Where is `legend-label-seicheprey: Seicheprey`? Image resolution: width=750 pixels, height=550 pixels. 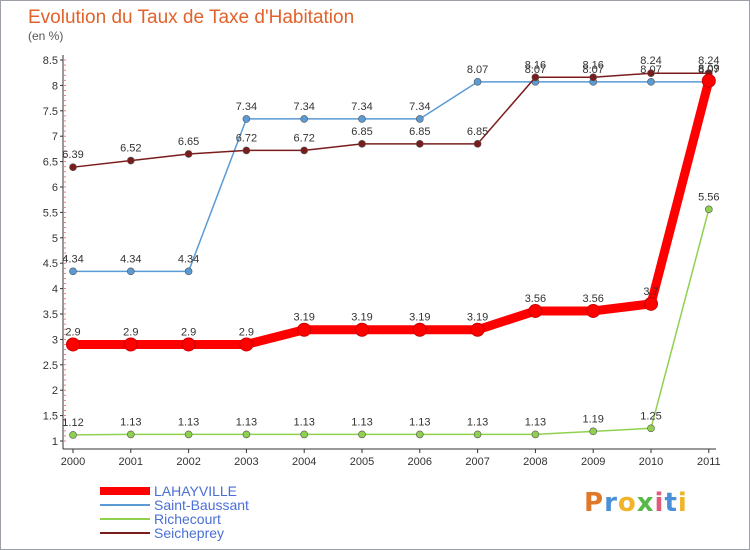
legend-label-seicheprey: Seicheprey is located at coordinates (189, 533).